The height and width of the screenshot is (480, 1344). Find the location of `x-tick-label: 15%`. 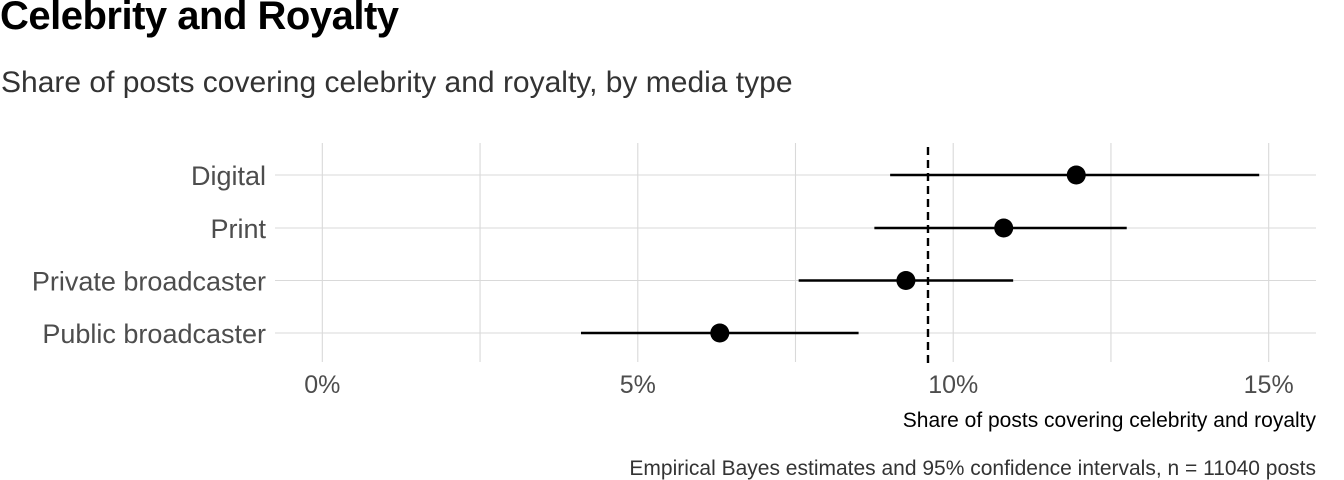

x-tick-label: 15% is located at coordinates (1269, 385).